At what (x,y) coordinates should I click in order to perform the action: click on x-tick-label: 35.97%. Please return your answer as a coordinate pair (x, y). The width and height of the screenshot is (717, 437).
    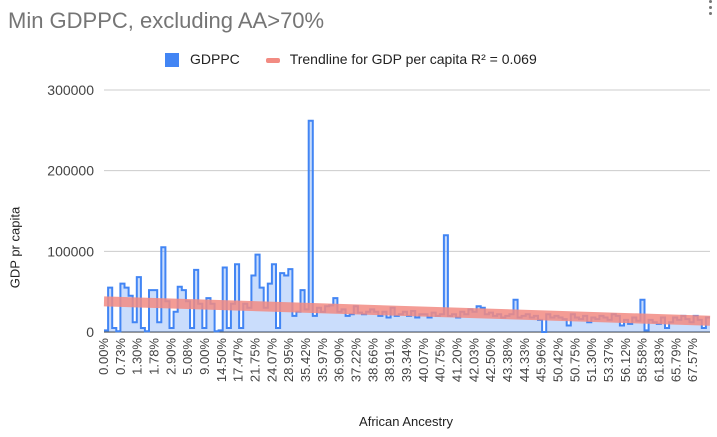
    Looking at the image, I should click on (322, 360).